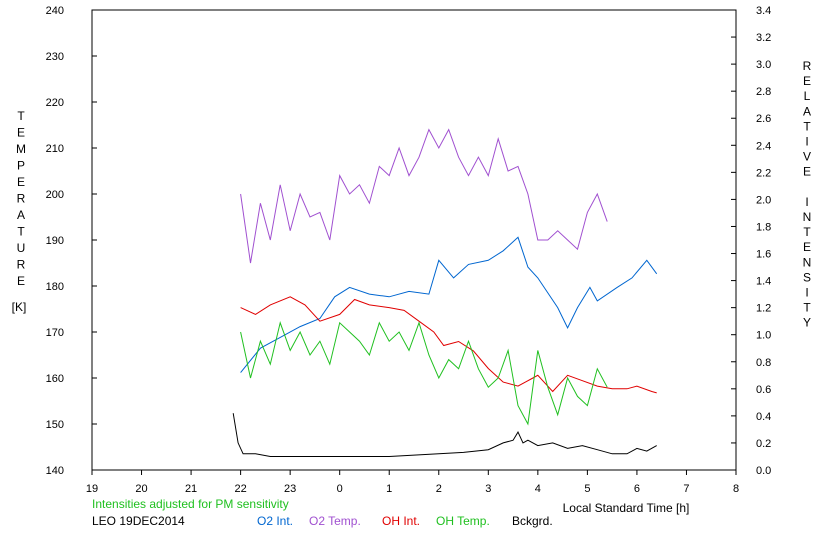 This screenshot has width=828, height=535. What do you see at coordinates (55, 241) in the screenshot?
I see `left-tick-label: 190` at bounding box center [55, 241].